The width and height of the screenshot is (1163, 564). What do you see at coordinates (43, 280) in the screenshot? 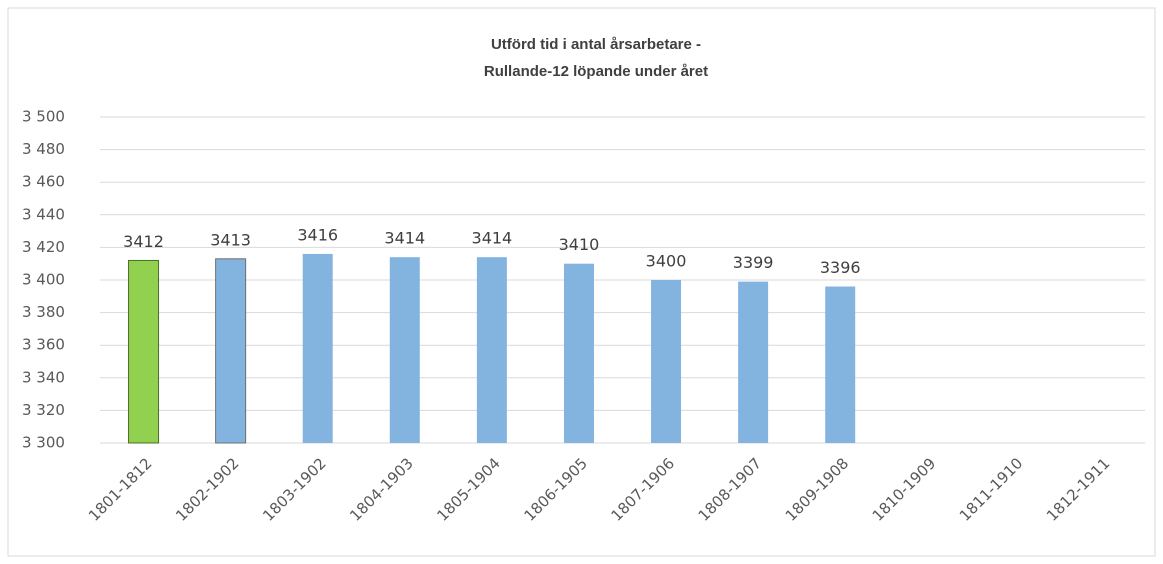
I see `y-tick-label: 3 400` at bounding box center [43, 280].